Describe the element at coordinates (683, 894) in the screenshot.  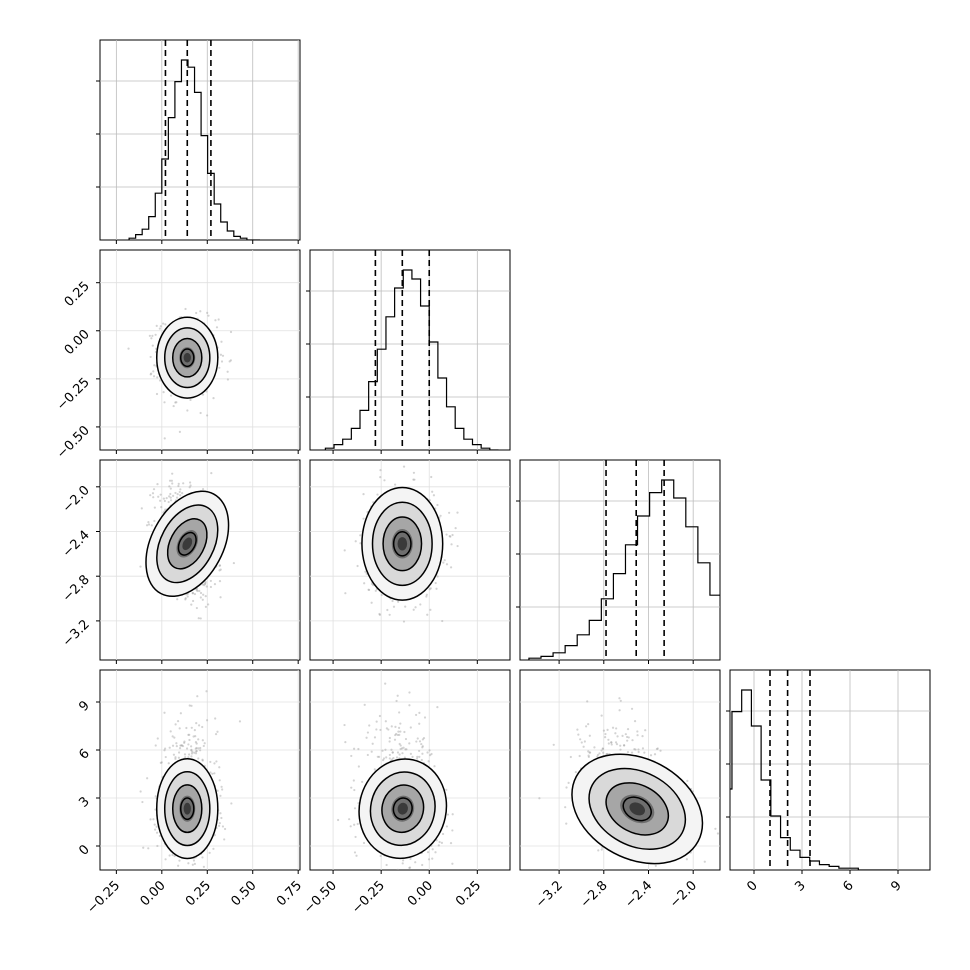
I see `x-tick-label: −2.0` at that location.